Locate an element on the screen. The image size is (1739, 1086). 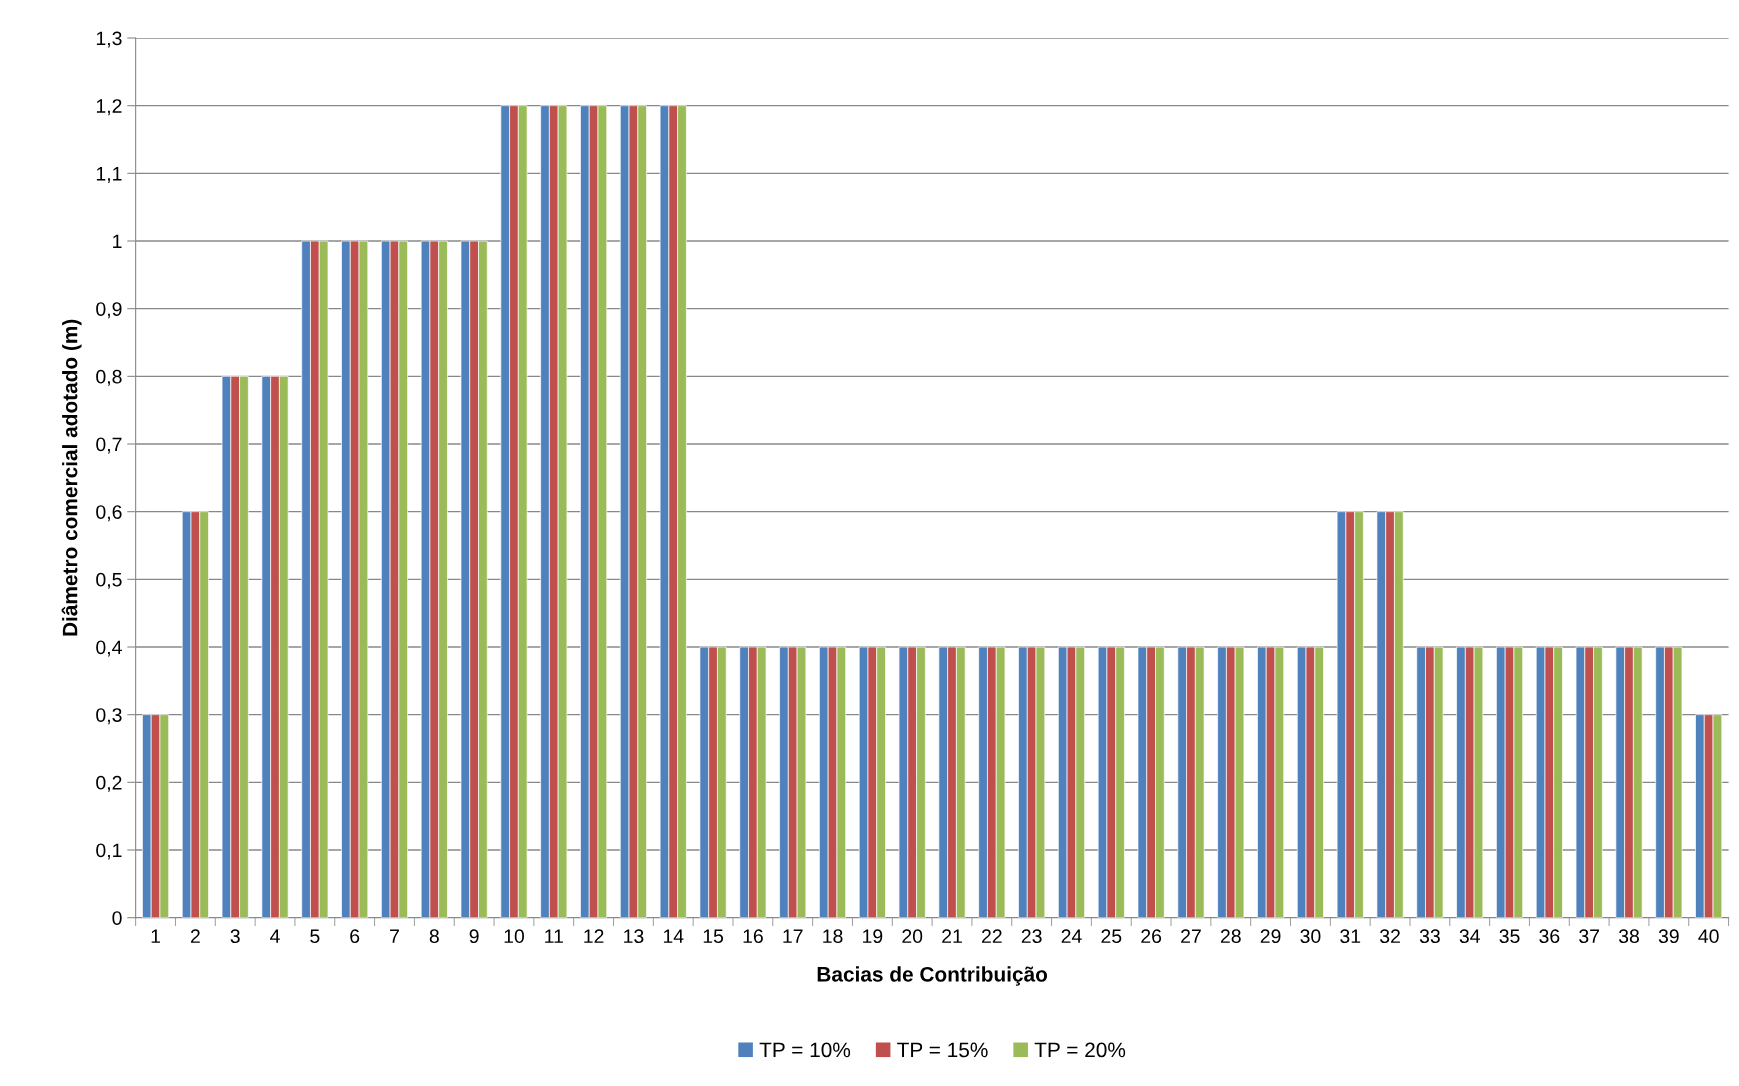
x-tick-label: 22 is located at coordinates (992, 936).